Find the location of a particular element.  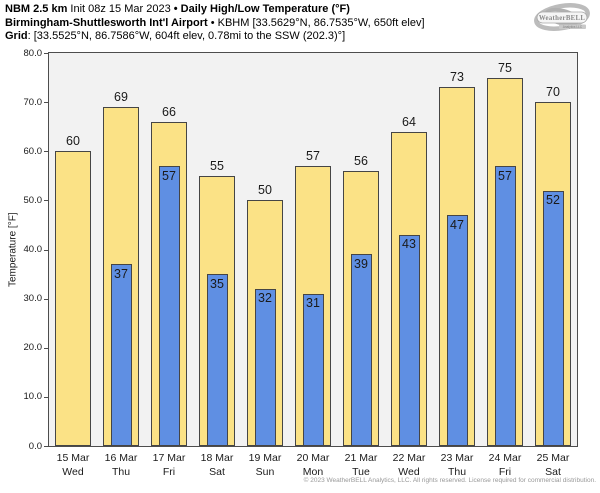

high-value-label: 75 is located at coordinates (505, 67).